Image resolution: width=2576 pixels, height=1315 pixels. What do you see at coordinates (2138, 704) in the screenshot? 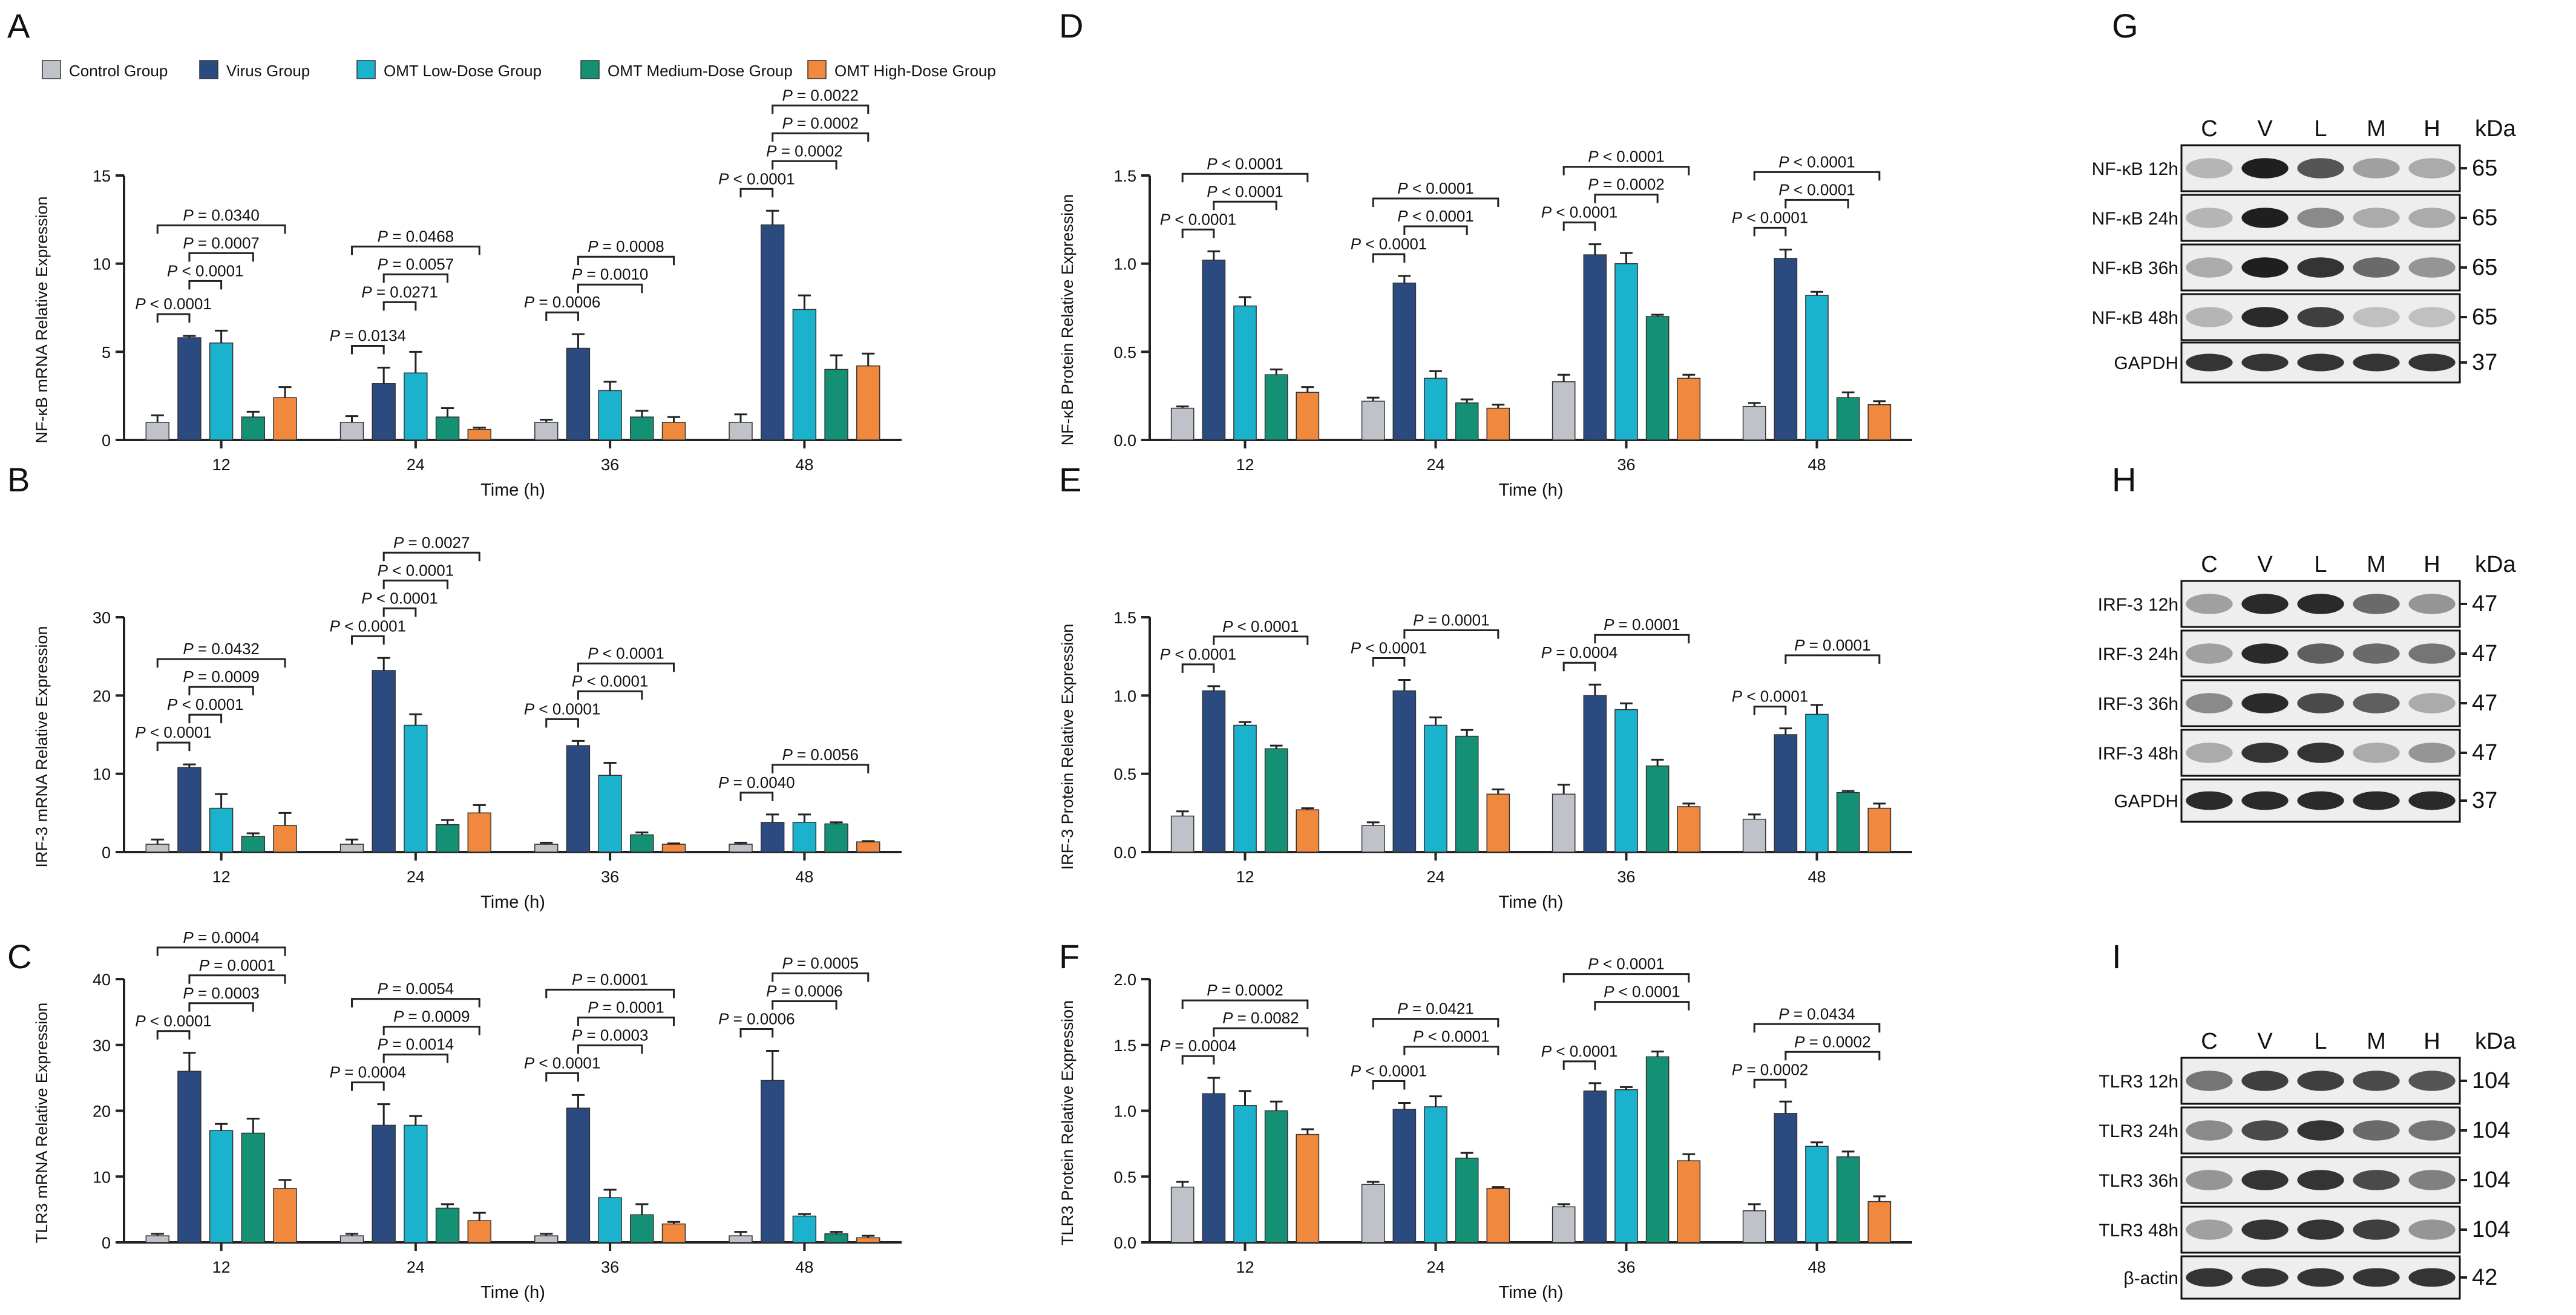
I see `blot-row-label: IRF-3 36h` at bounding box center [2138, 704].